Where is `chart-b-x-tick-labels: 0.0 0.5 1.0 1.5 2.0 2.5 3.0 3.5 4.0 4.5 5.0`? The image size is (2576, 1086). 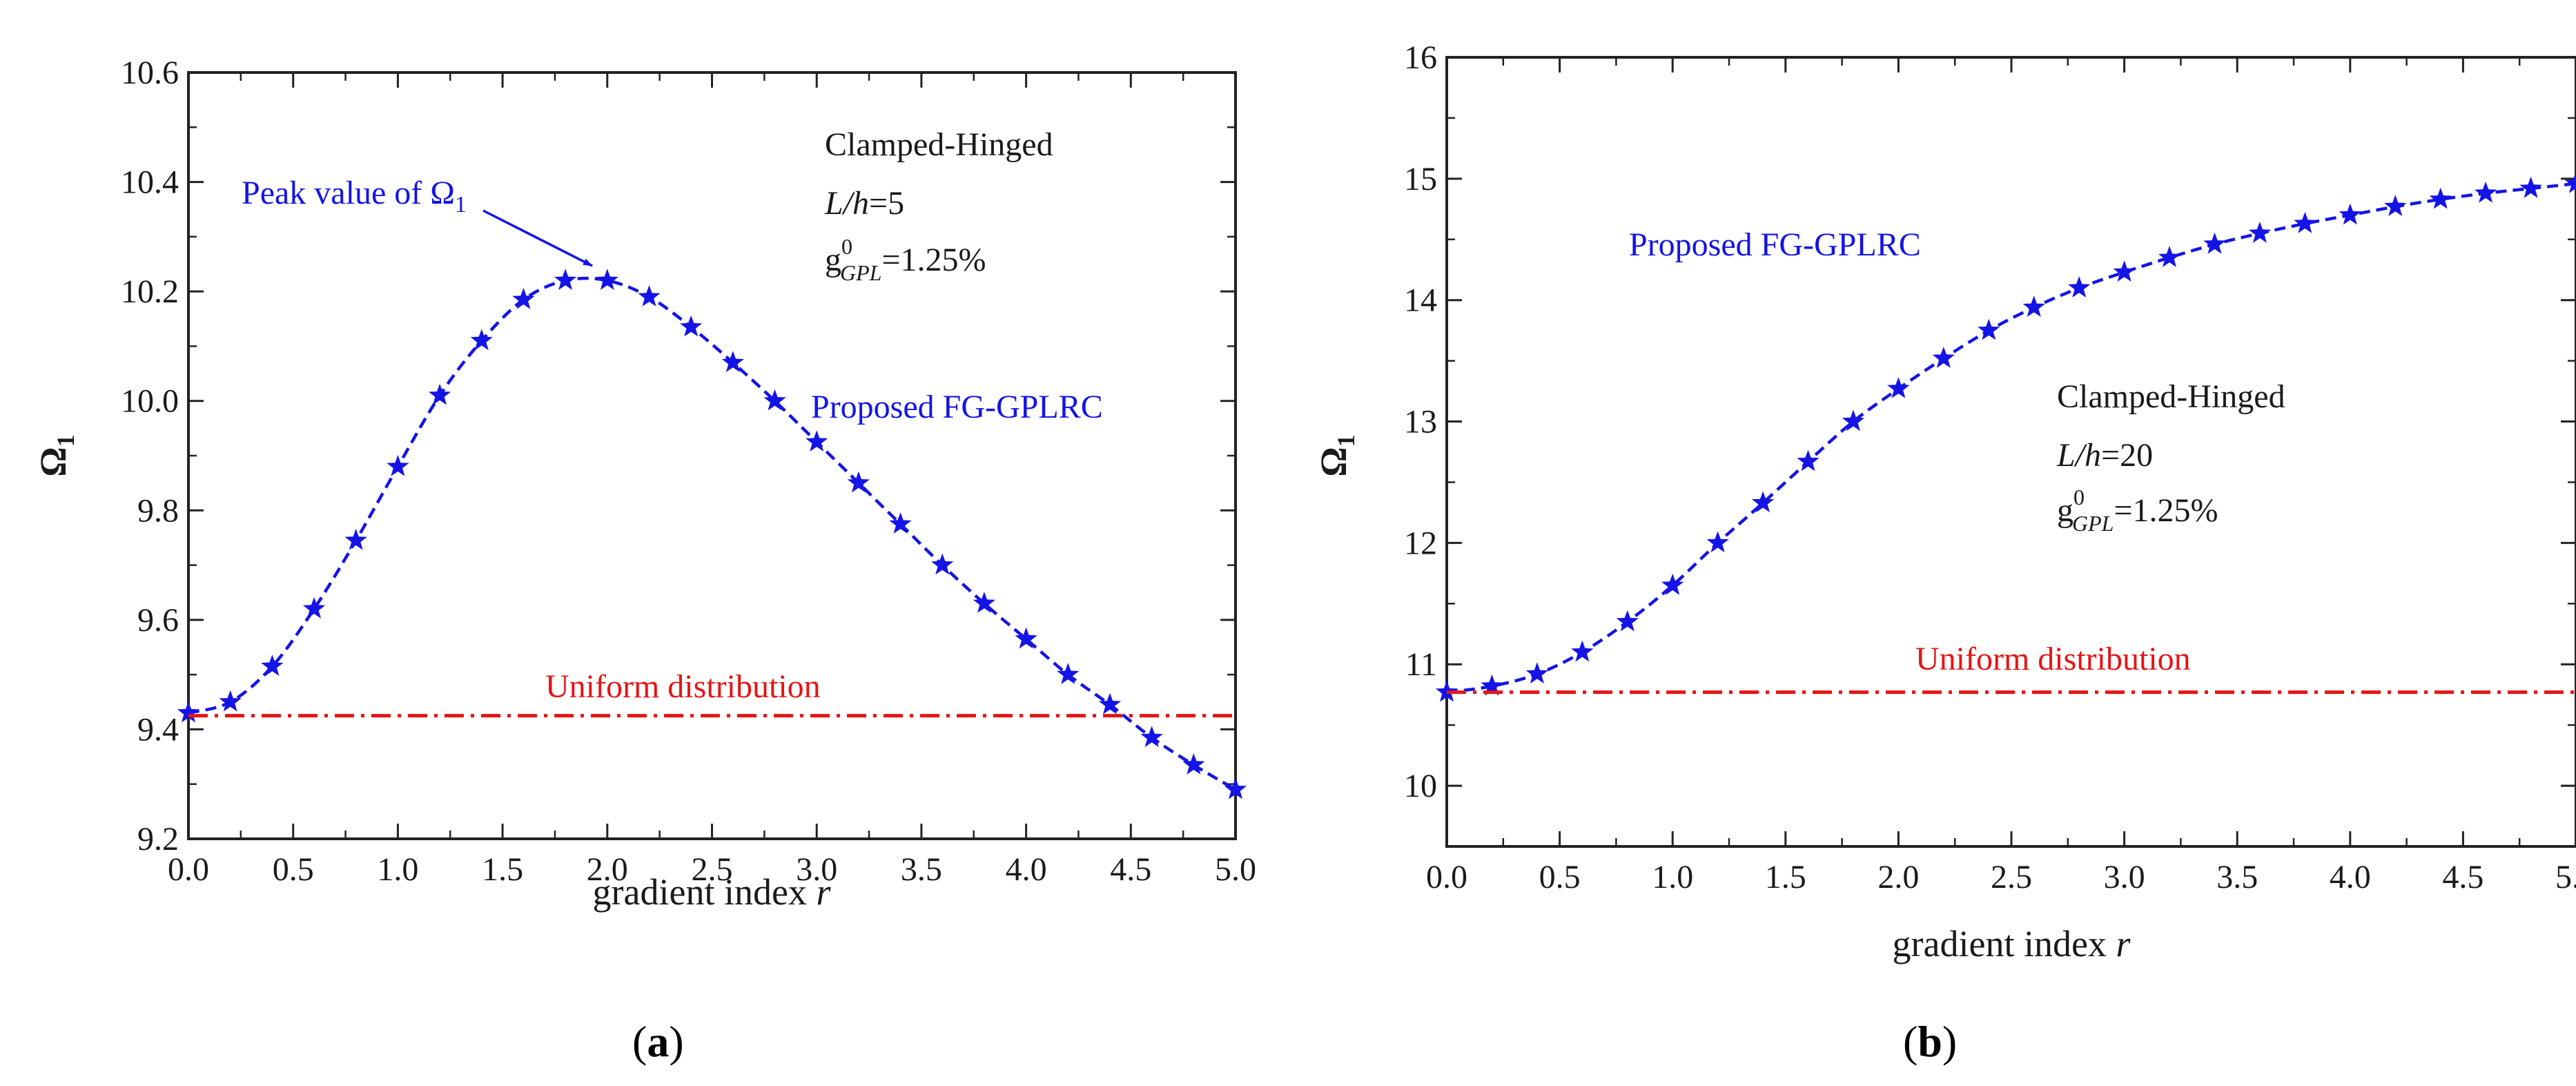 chart-b-x-tick-labels: 0.0 0.5 1.0 1.5 2.0 2.5 3.0 3.5 4.0 4.5 5.0 is located at coordinates (2001, 877).